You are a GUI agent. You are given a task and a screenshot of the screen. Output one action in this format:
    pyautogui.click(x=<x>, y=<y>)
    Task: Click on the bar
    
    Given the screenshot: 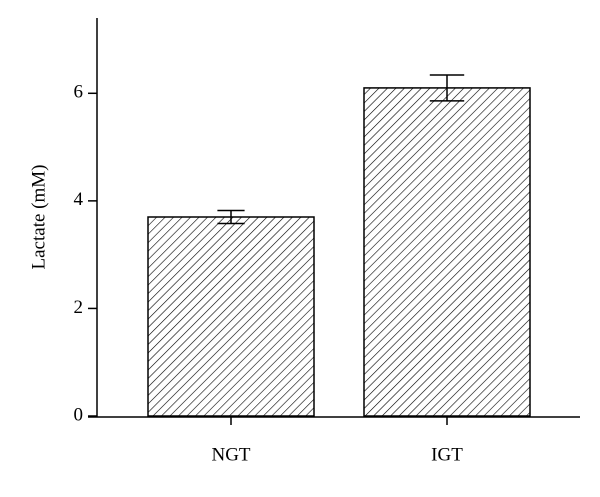 What is the action you would take?
    pyautogui.click(x=231, y=316)
    